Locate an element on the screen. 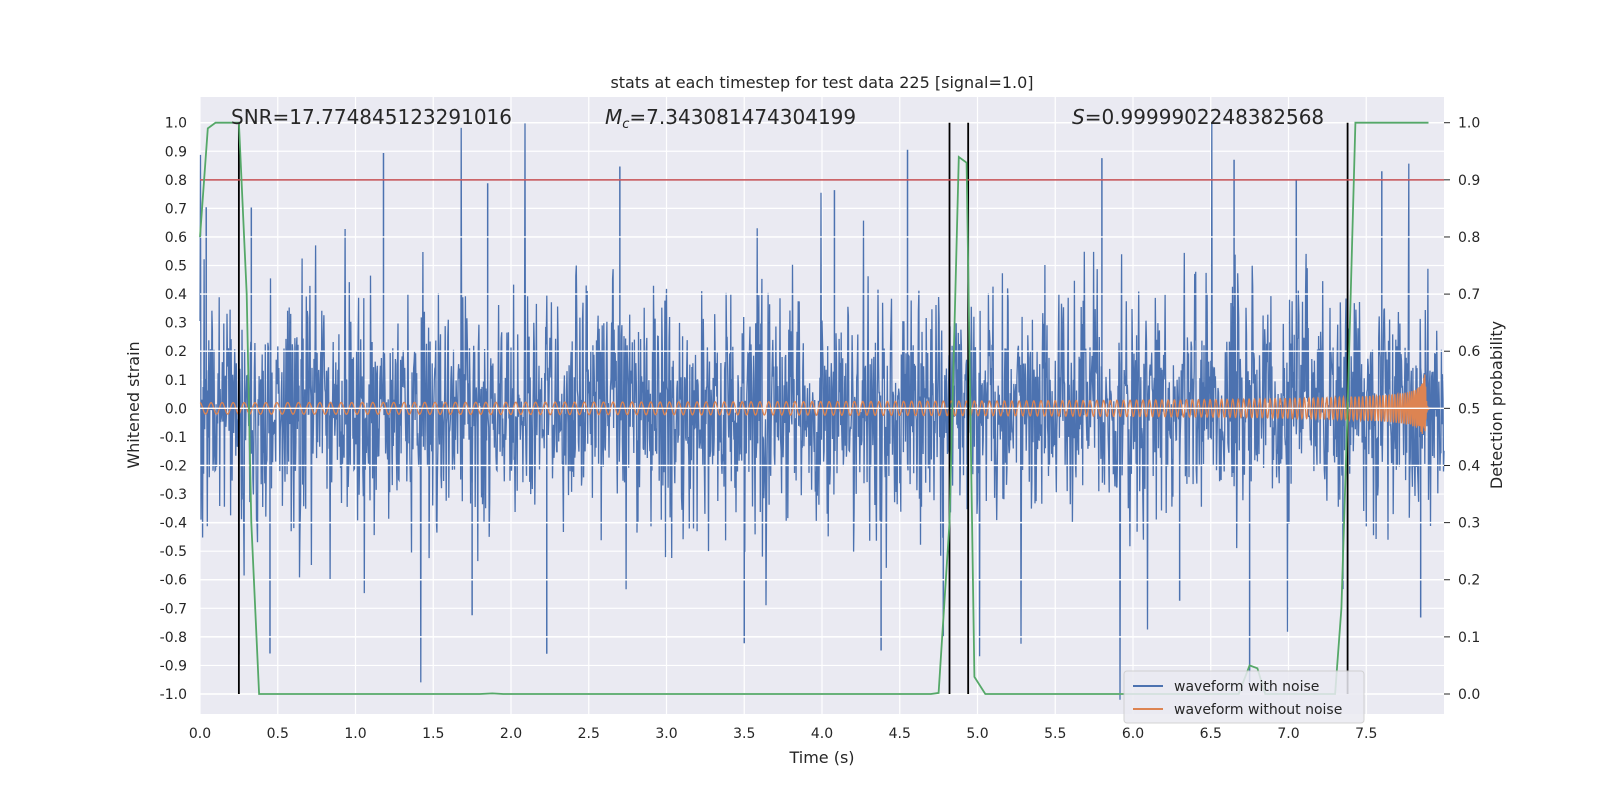 The width and height of the screenshot is (1600, 800). y-left-tick-label: -0.5 is located at coordinates (173, 552).